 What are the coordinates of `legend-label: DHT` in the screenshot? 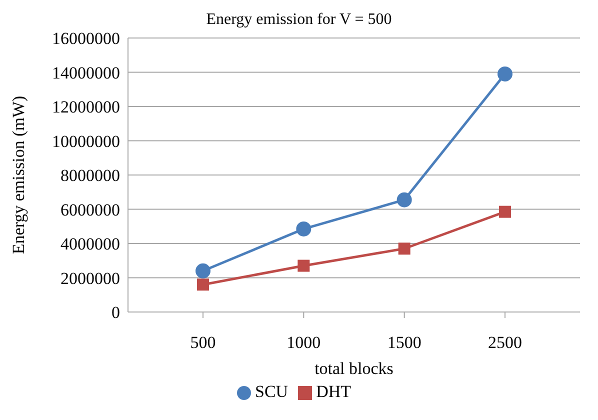 It's located at (334, 391).